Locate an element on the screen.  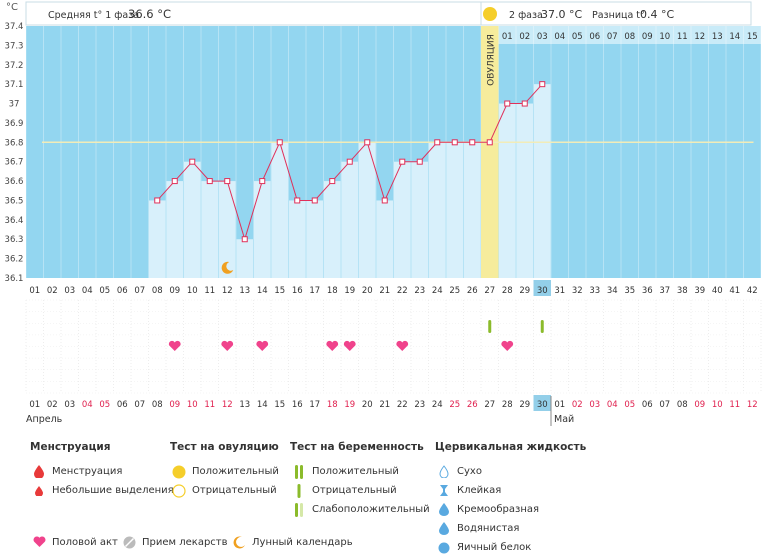
legend-item-label: Яичный белок is located at coordinates (494, 547).